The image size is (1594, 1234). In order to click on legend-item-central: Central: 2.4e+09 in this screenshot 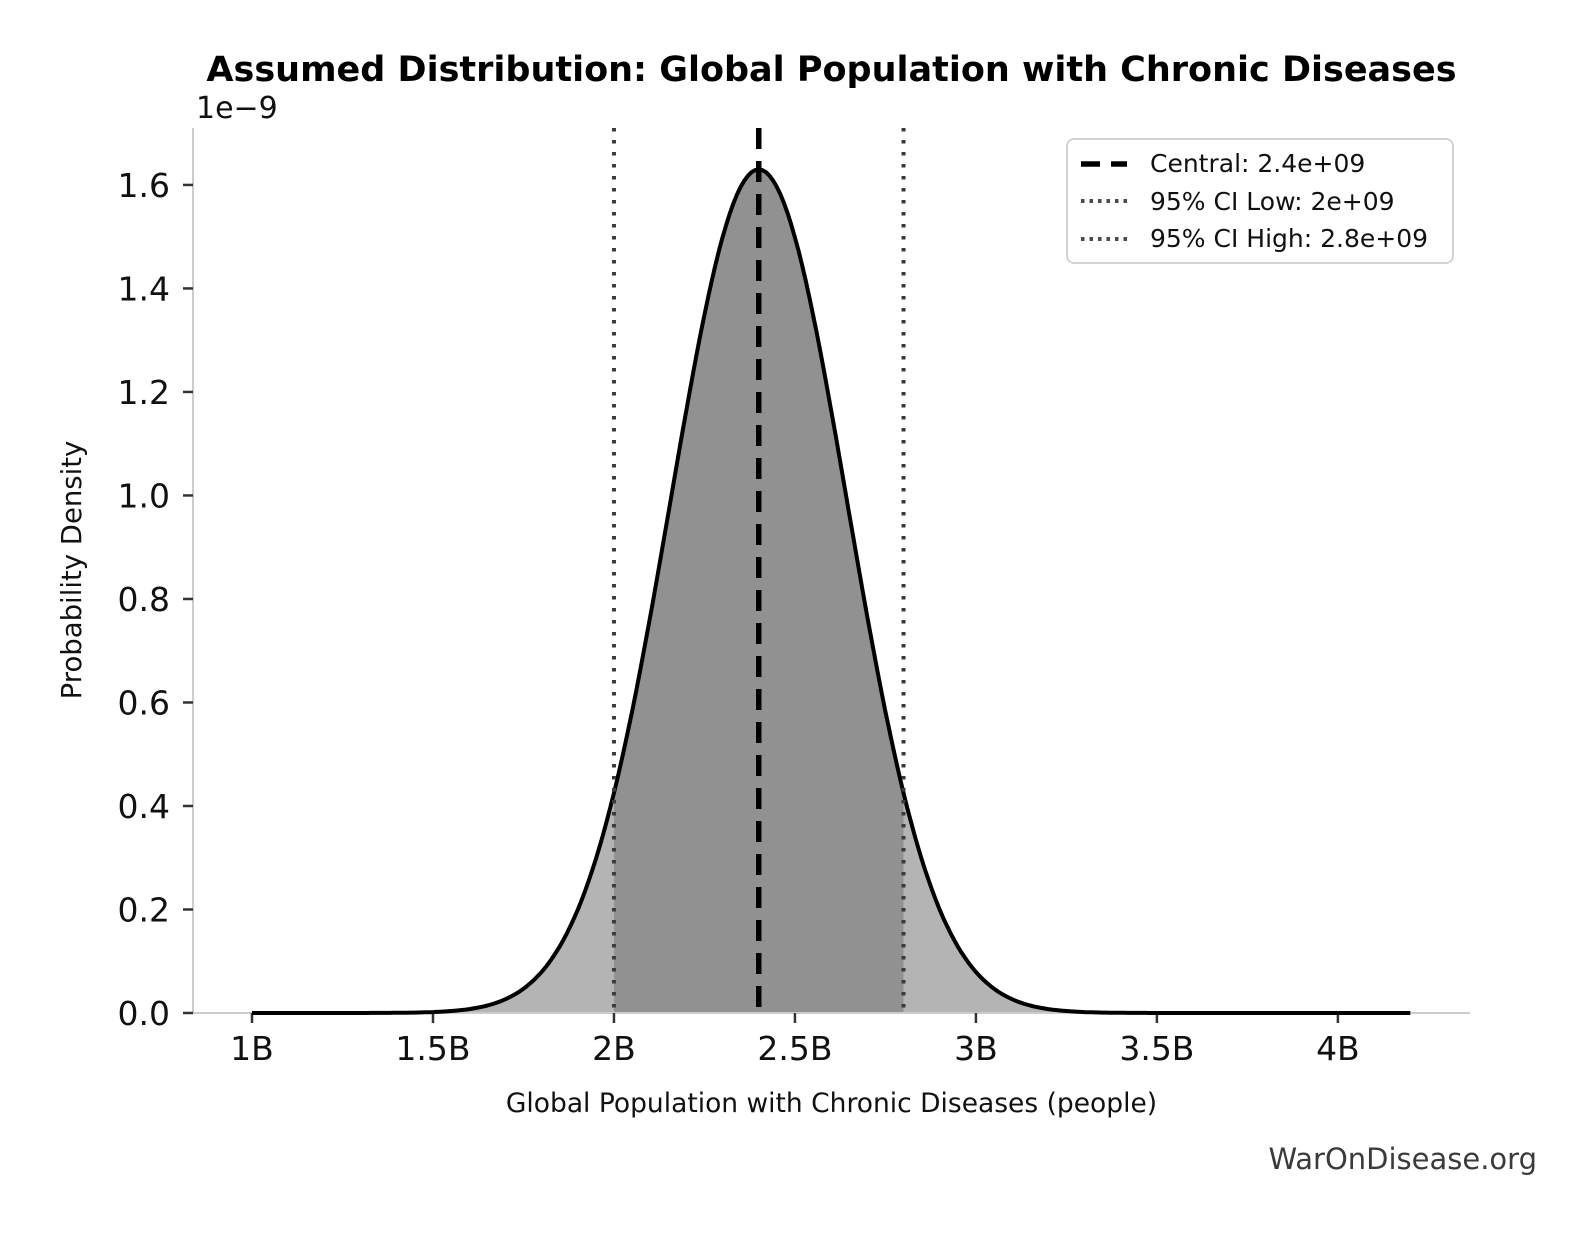, I will do `click(1261, 164)`.